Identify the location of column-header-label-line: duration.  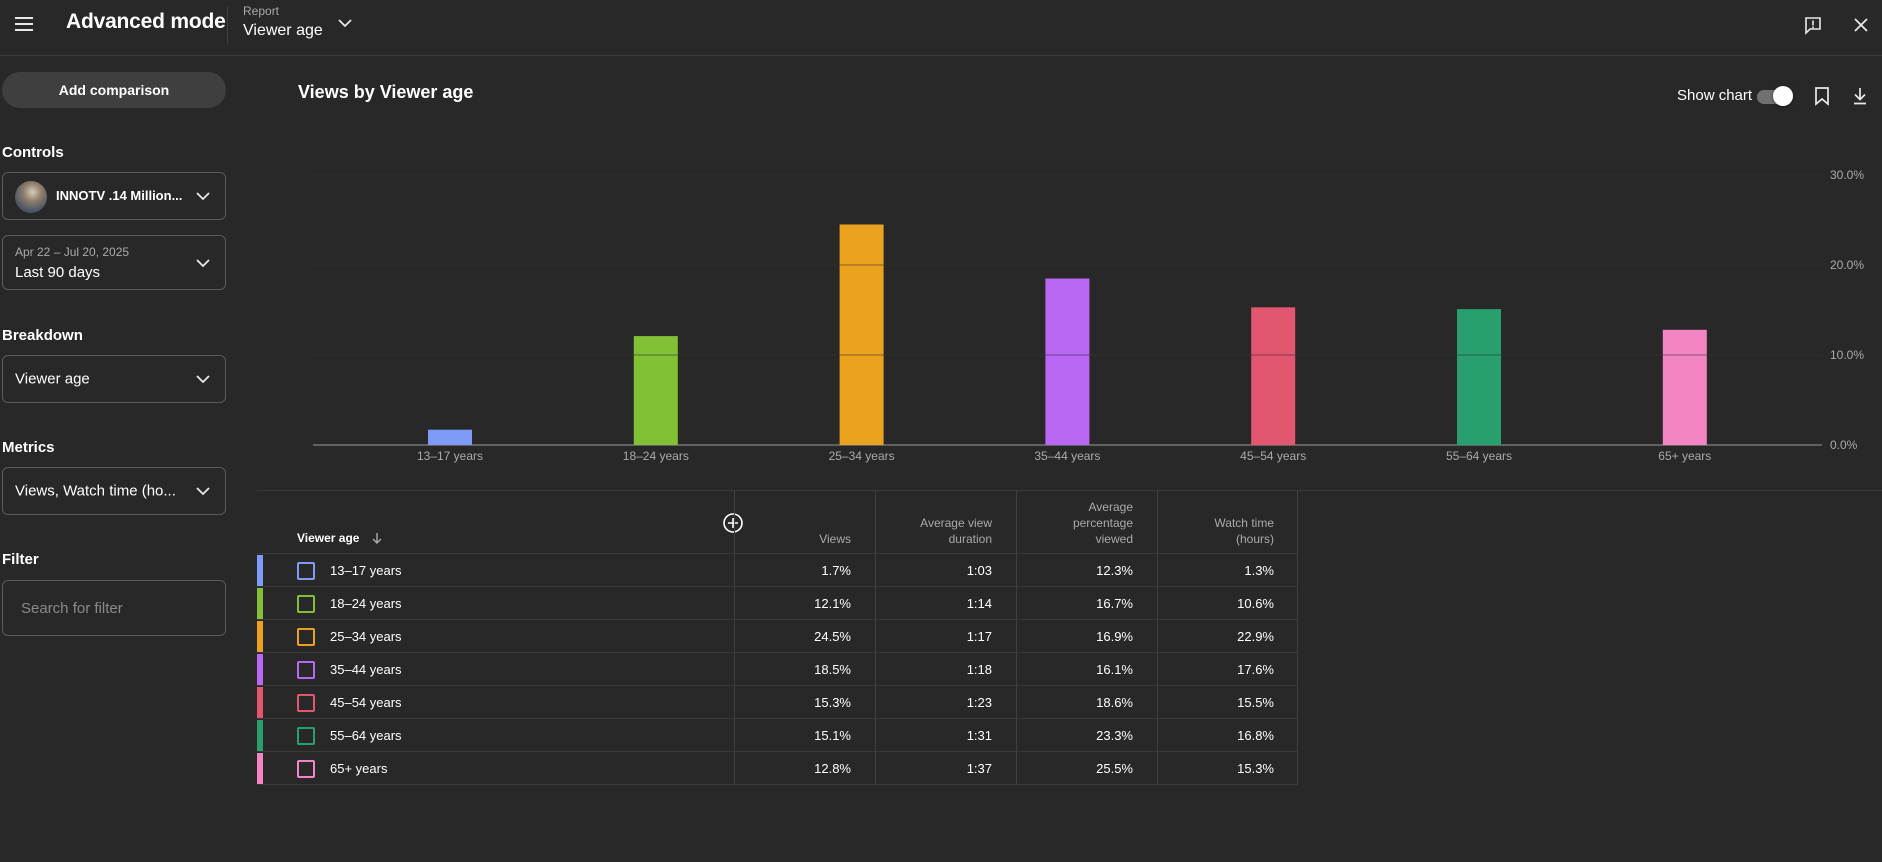
(970, 539).